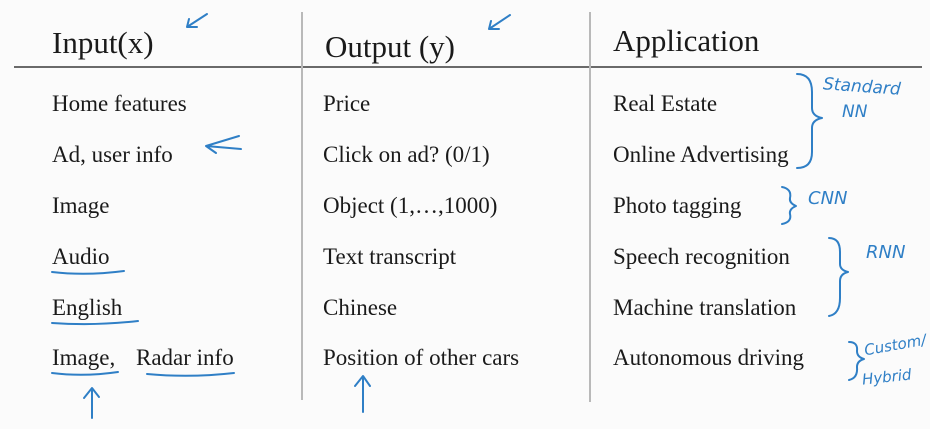  Describe the element at coordinates (789, 205) in the screenshot. I see `brace-cnn-icon` at that location.